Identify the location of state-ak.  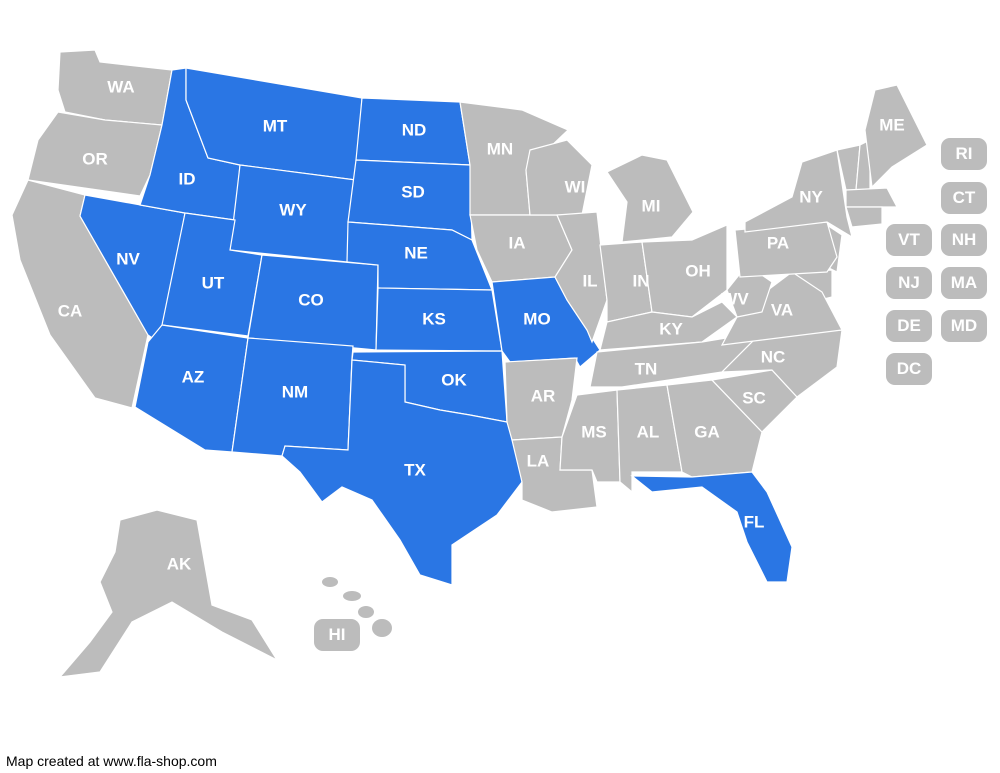
(168, 593).